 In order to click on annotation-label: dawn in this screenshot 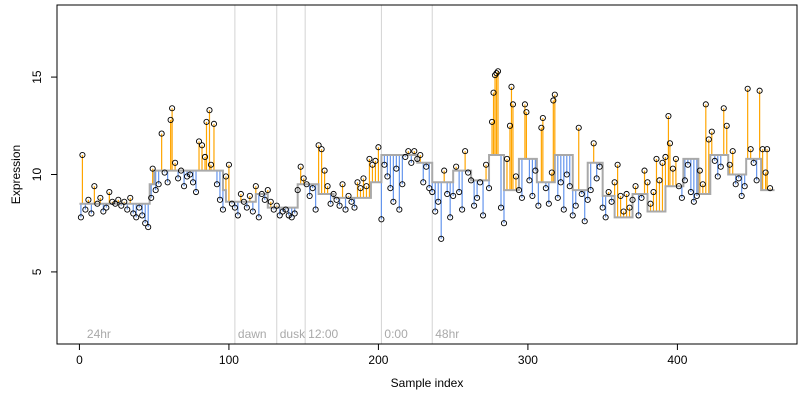, I will do `click(252, 334)`.